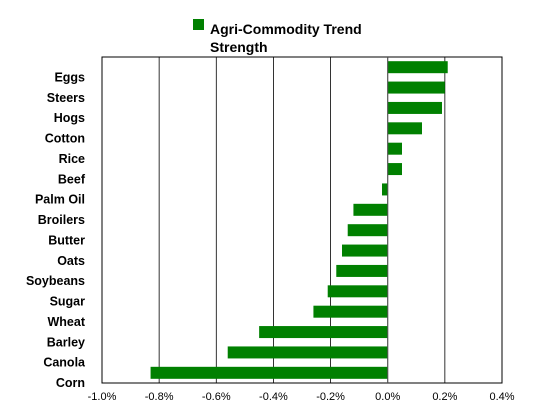  What do you see at coordinates (60, 200) in the screenshot?
I see `category-label: Palm Oil` at bounding box center [60, 200].